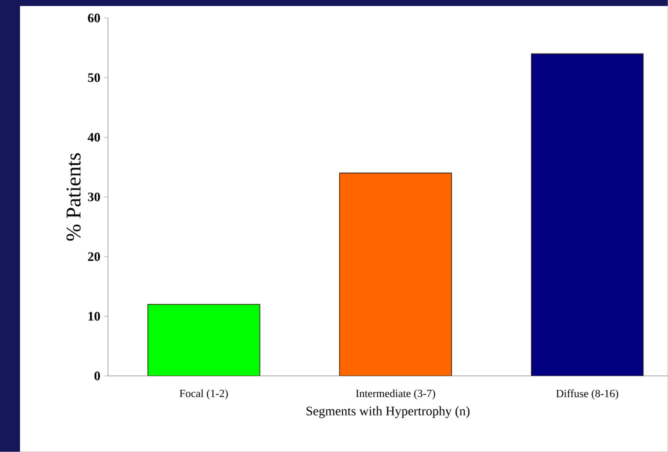 The image size is (668, 452). I want to click on y-tick-label: 10, so click(94, 316).